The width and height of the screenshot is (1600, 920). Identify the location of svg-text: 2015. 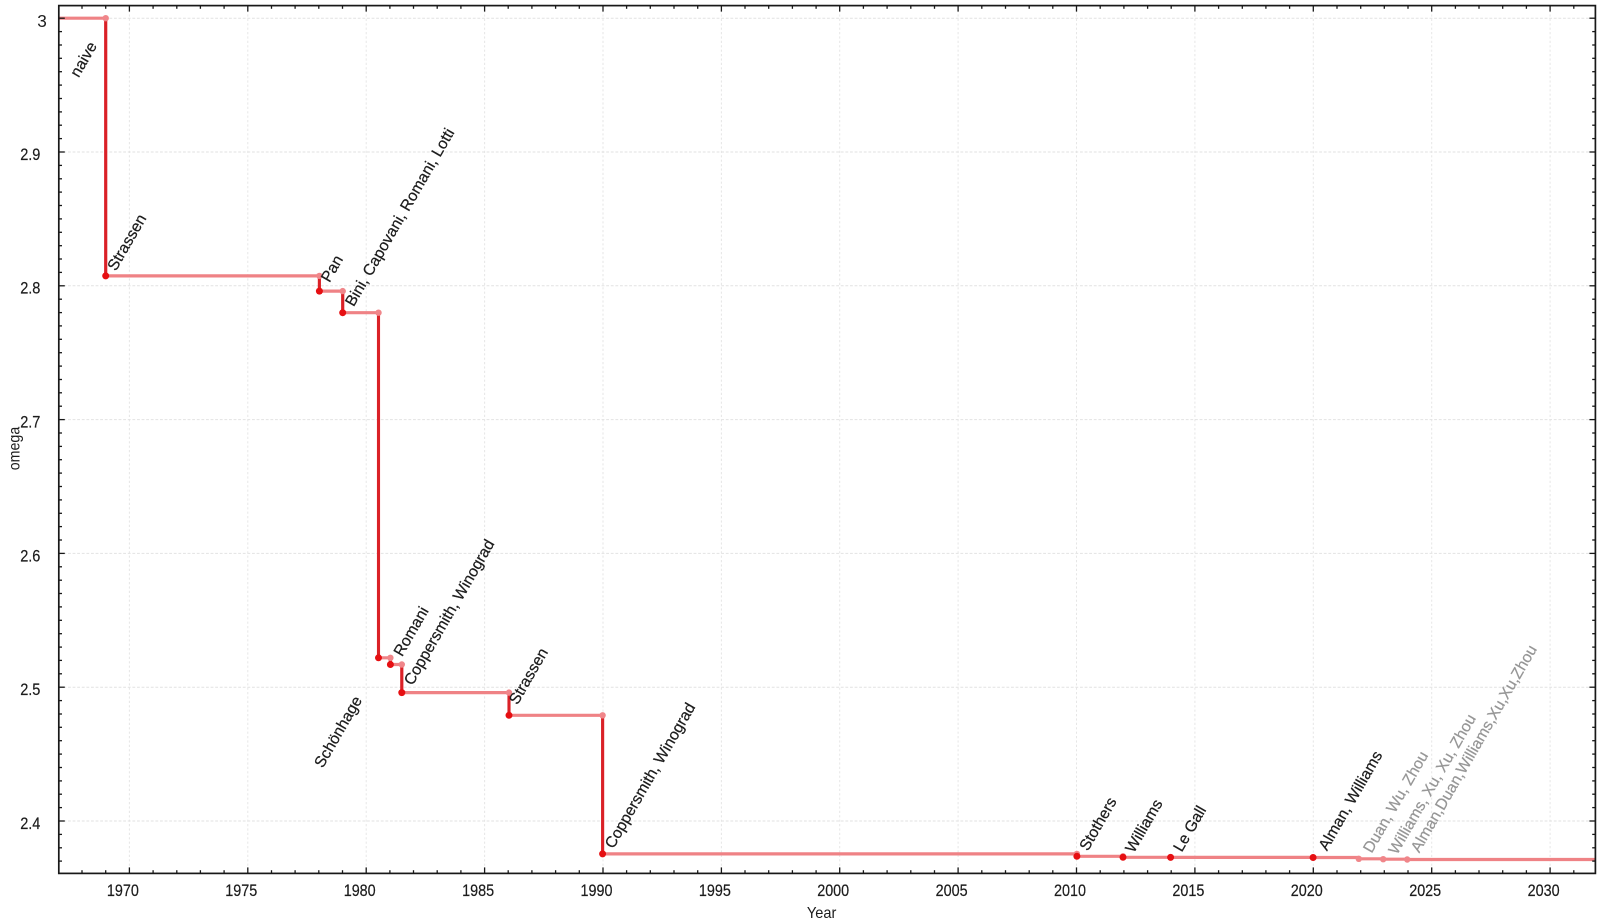
(1188, 890).